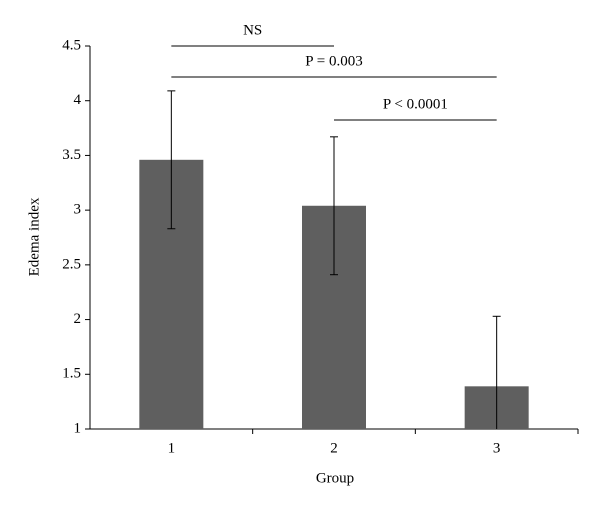  Describe the element at coordinates (78, 428) in the screenshot. I see `y-tick-label: 1` at that location.